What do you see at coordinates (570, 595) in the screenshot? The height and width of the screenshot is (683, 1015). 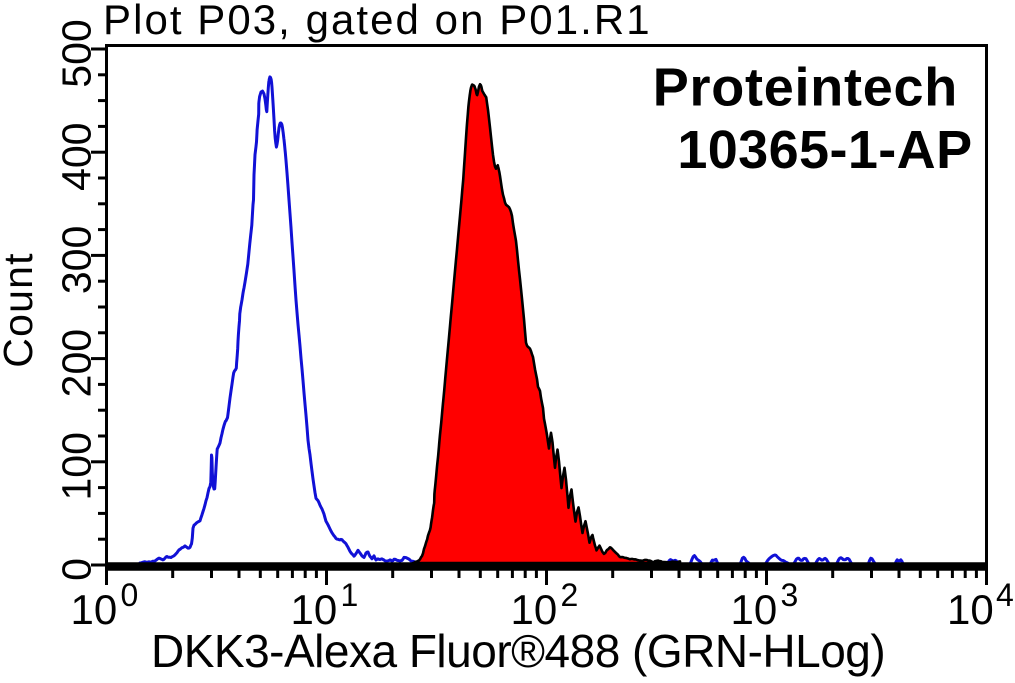 I see `svg-text: 2` at bounding box center [570, 595].